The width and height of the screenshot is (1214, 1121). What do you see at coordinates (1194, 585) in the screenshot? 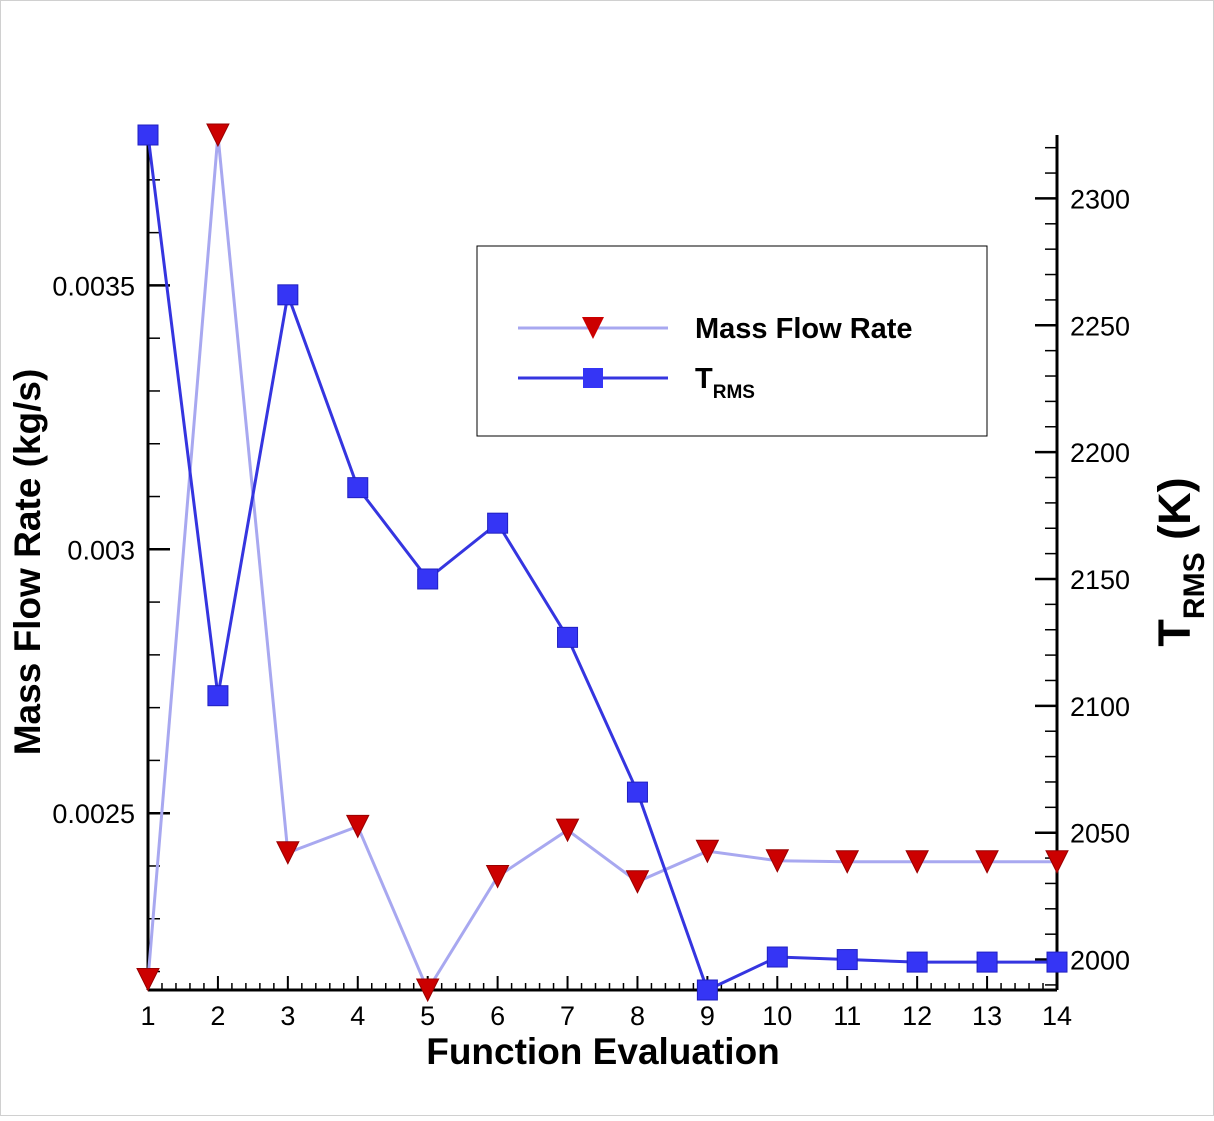
I see `y-axis-right-label-sub: RMS` at bounding box center [1194, 585].